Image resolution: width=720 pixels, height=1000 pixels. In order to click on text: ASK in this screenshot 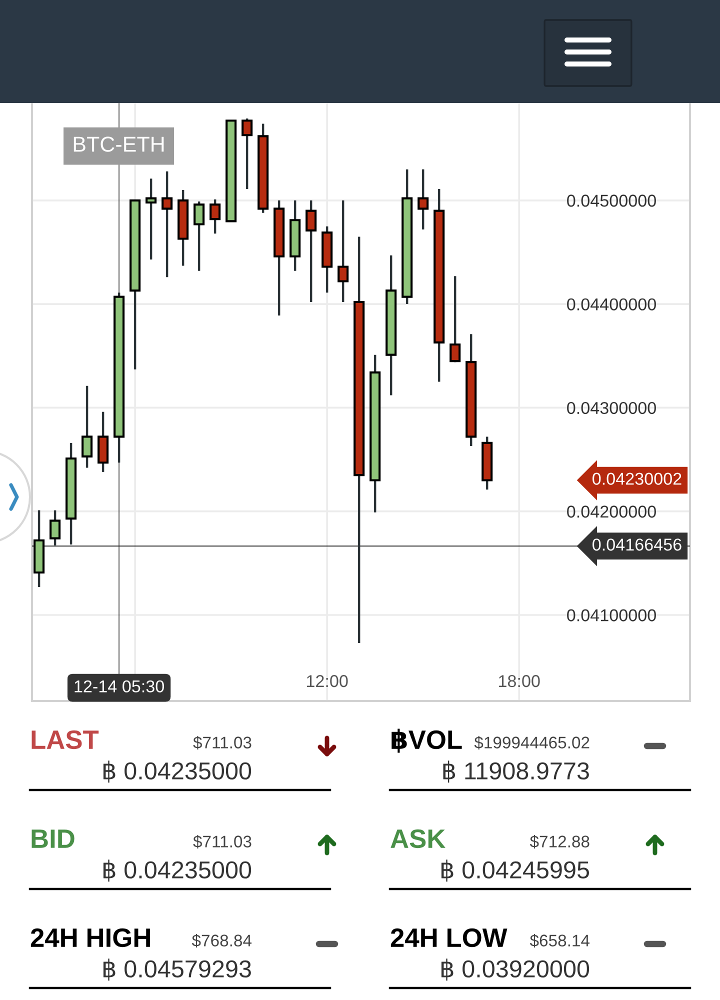, I will do `click(418, 838)`.